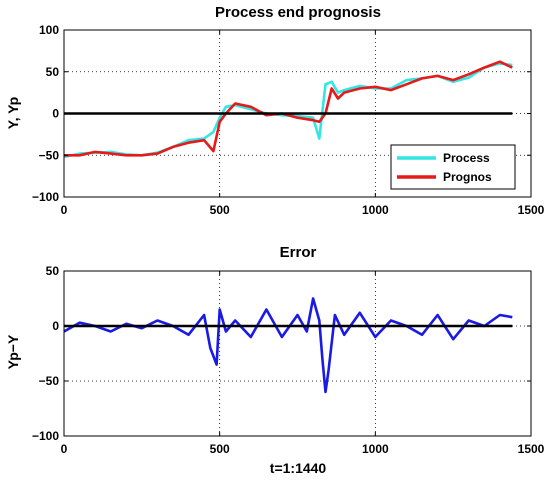  Describe the element at coordinates (13, 113) in the screenshot. I see `y-axis-label: Y, Yp` at that location.